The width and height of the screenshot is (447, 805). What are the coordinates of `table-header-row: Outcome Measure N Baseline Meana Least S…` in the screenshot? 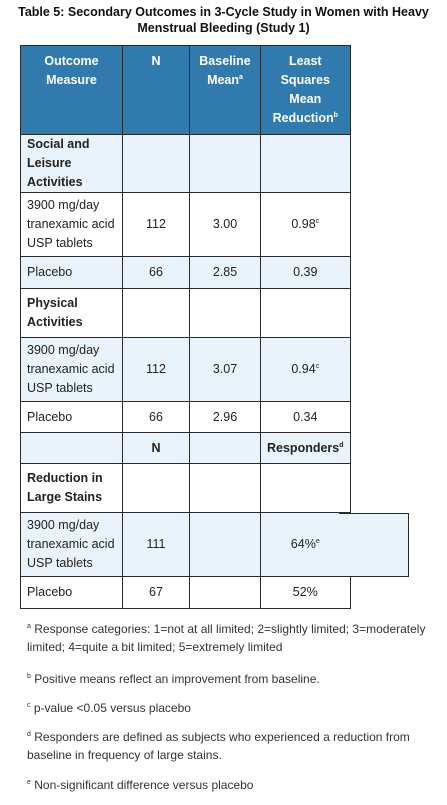 It's located at (185, 90).